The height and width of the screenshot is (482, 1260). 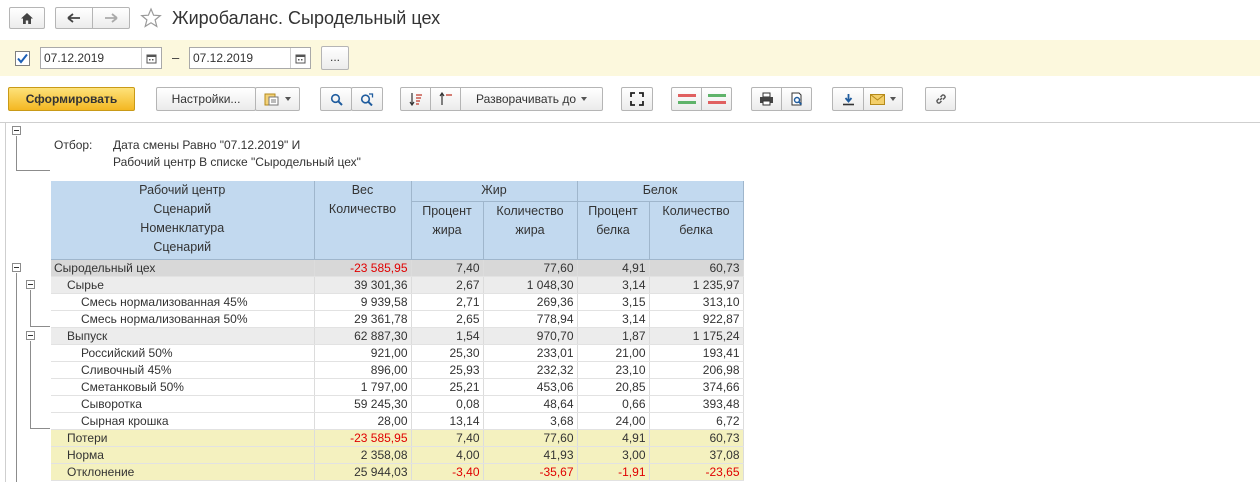 What do you see at coordinates (101, 58) in the screenshot?
I see `date-from-field: 07.12.2019` at bounding box center [101, 58].